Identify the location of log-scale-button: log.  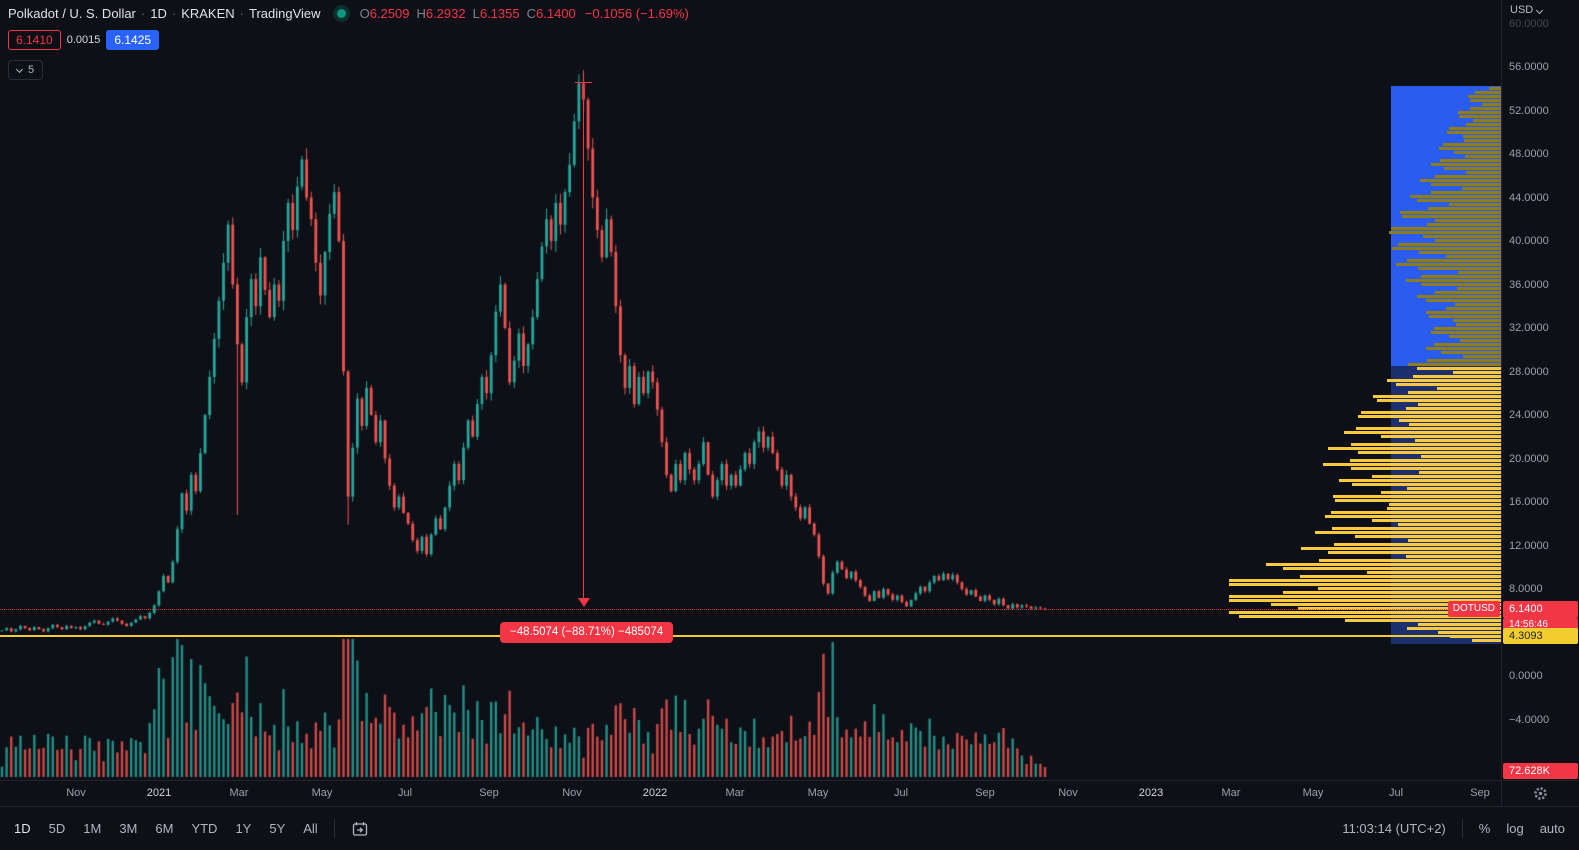
(1515, 828).